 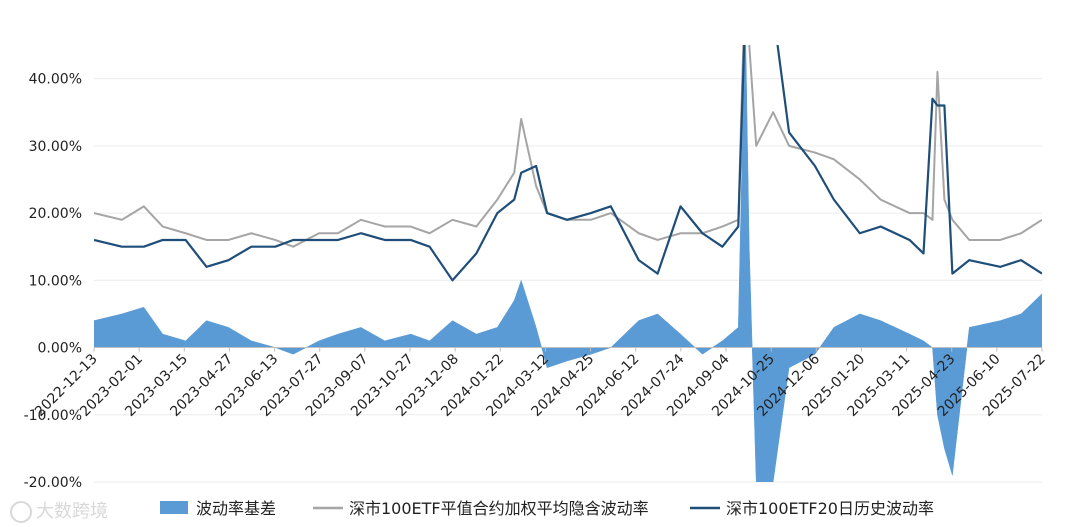 I want to click on y-tick-label: 20.00%, so click(x=55, y=214).